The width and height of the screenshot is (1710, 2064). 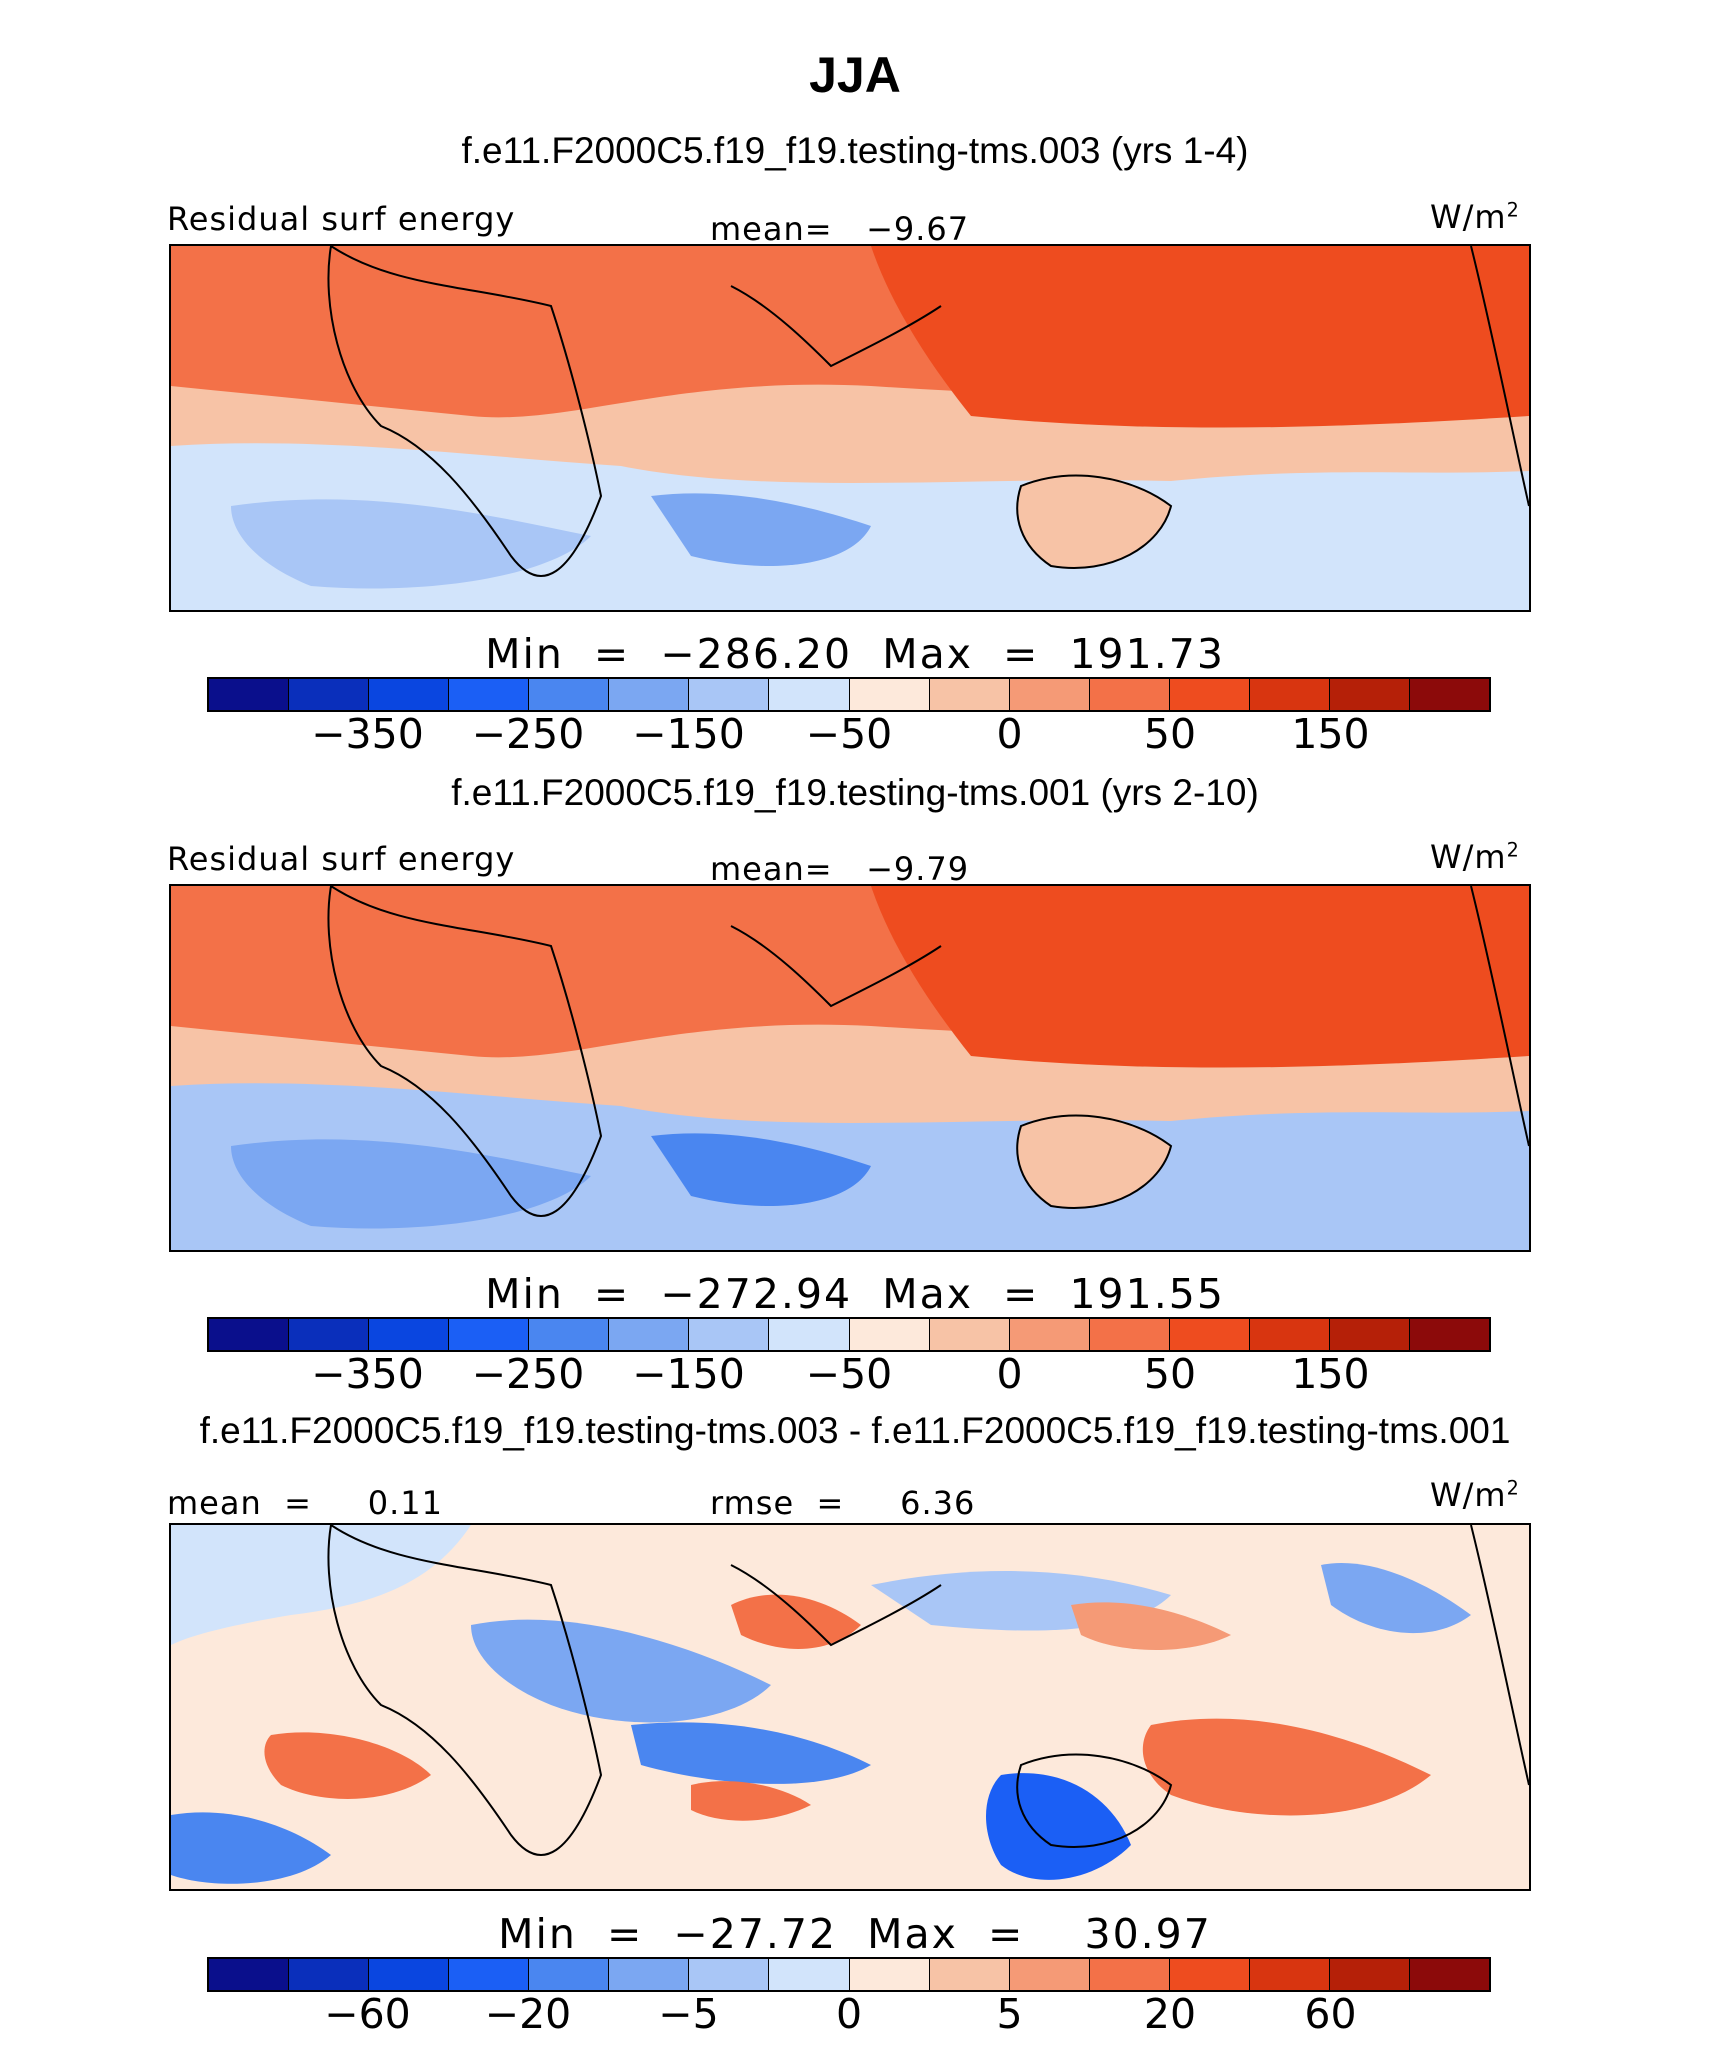 I want to click on panel-1-variable-label: Residual surf energy, so click(x=341, y=219).